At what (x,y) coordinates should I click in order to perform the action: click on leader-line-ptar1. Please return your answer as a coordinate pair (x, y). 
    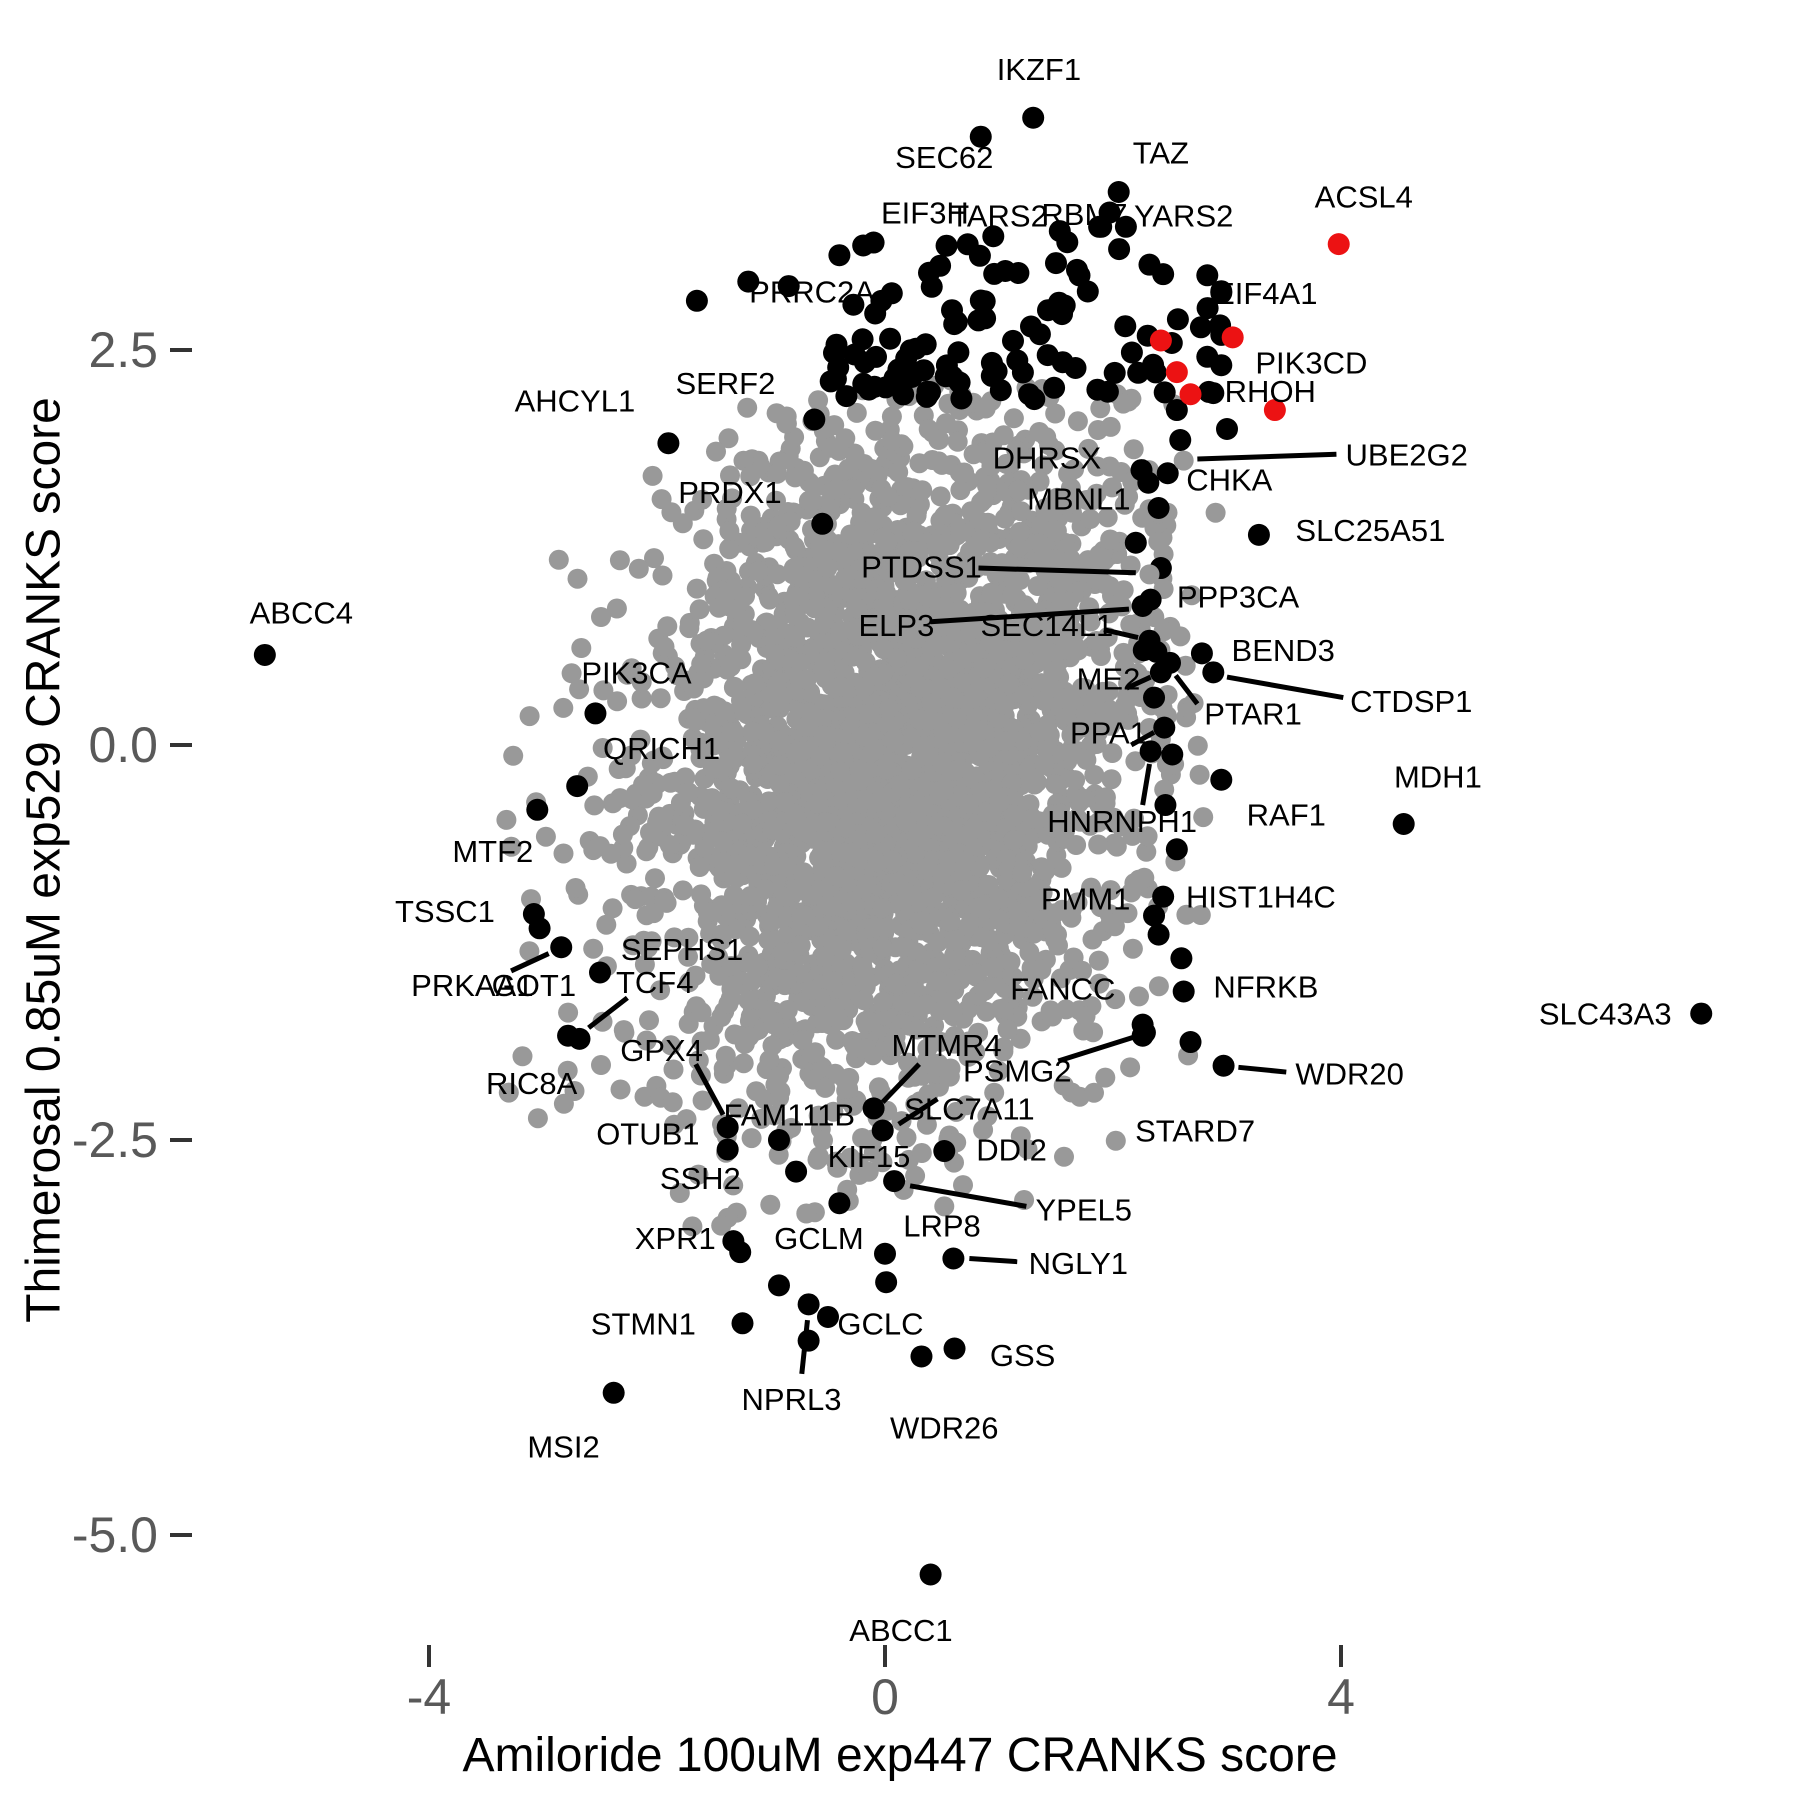
    Looking at the image, I should click on (1186, 689).